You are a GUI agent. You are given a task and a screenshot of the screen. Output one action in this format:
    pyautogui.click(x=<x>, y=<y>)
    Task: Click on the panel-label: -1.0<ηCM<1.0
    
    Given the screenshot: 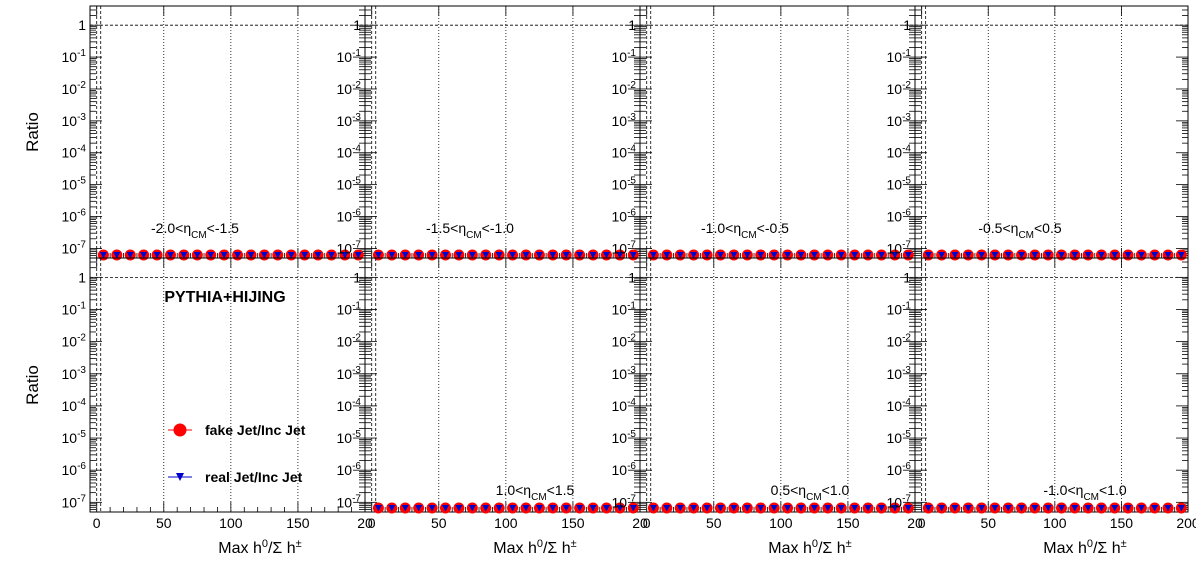 What is the action you would take?
    pyautogui.click(x=1085, y=492)
    